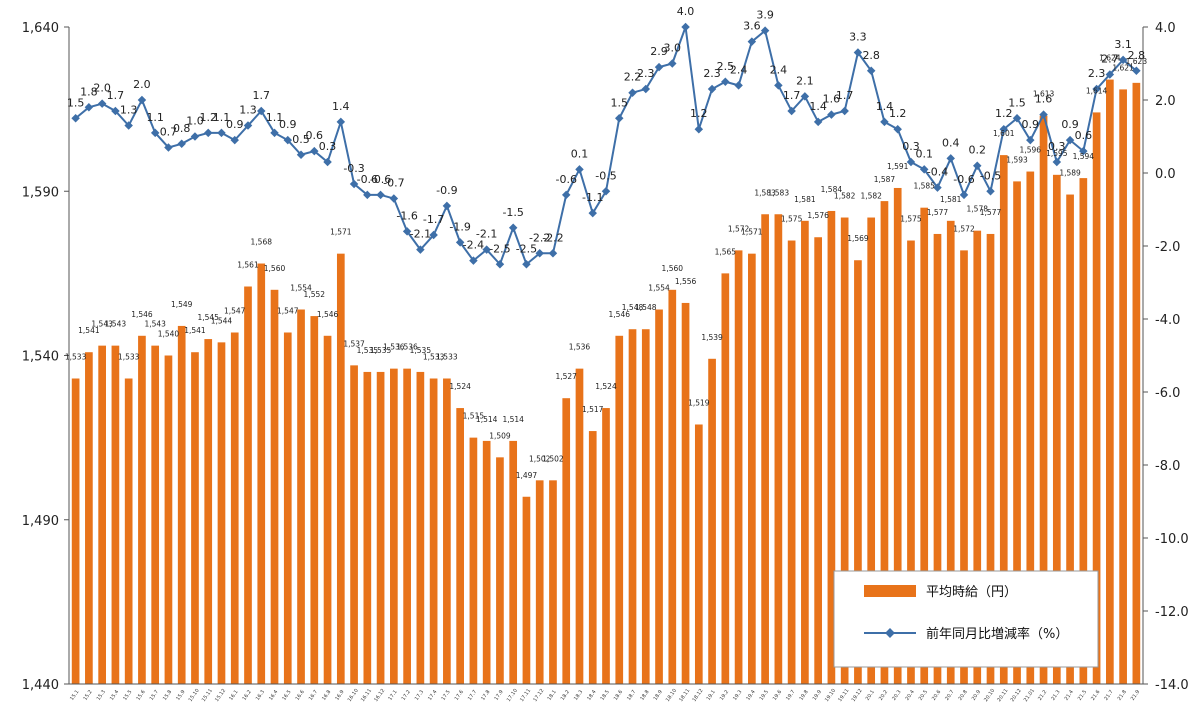 The width and height of the screenshot is (1199, 702). What do you see at coordinates (195, 330) in the screenshot?
I see `bar-value-label: 1,541` at bounding box center [195, 330].